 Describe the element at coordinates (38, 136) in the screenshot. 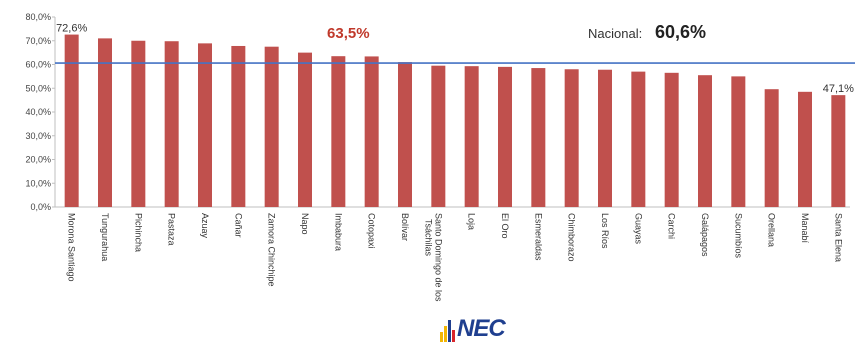

I see `y-tick-label: 30,0%` at that location.